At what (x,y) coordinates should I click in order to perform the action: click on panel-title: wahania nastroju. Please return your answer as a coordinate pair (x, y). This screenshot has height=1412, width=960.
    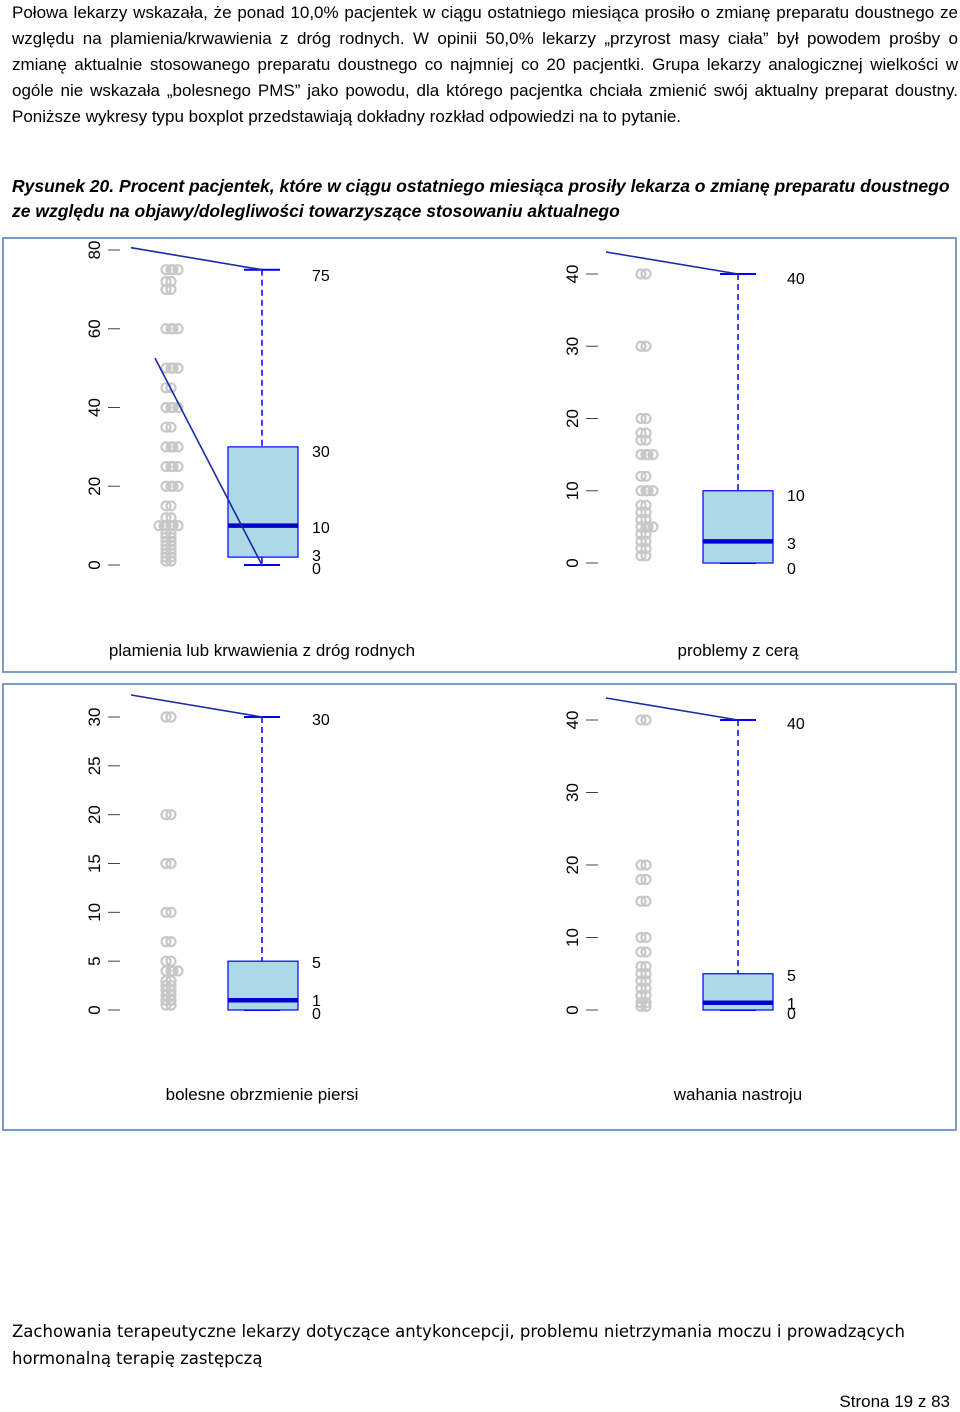
    Looking at the image, I should click on (738, 1094).